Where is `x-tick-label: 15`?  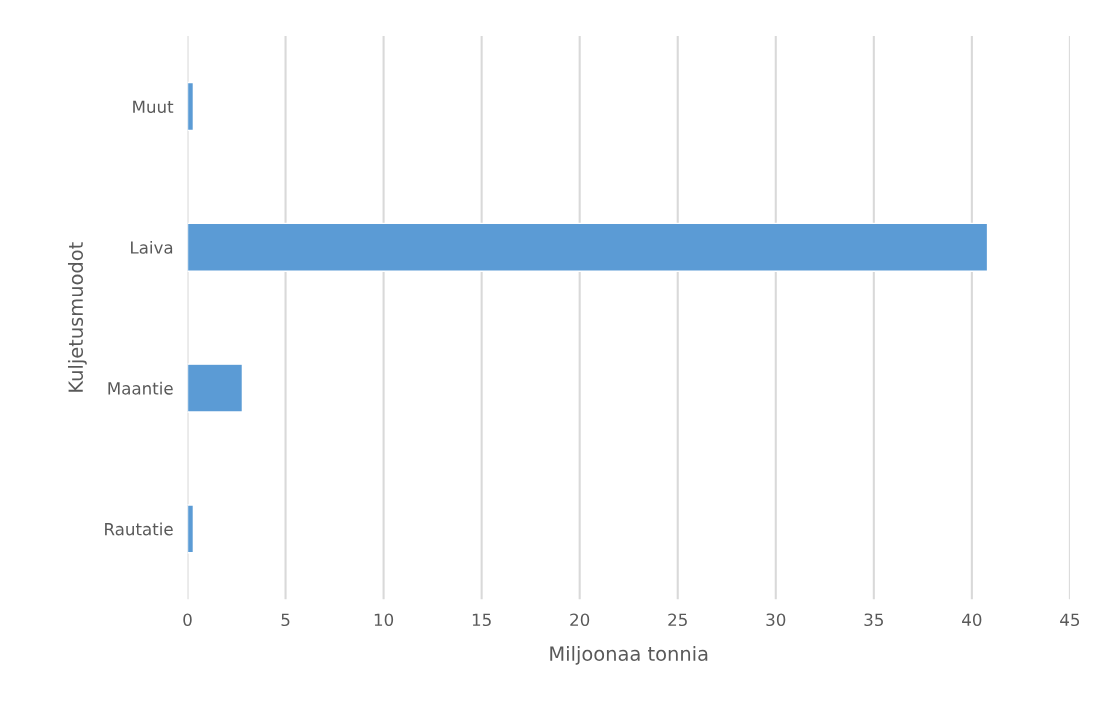
x-tick-label: 15 is located at coordinates (481, 620).